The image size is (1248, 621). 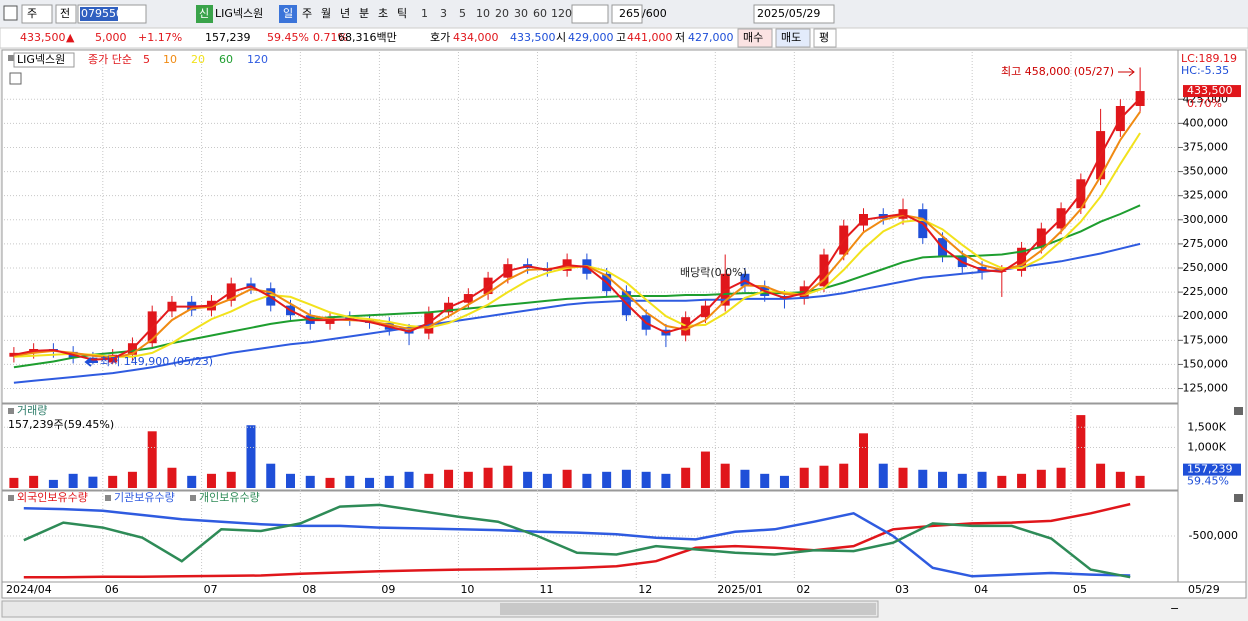 What do you see at coordinates (424, 13) in the screenshot?
I see `interval-button: 1` at bounding box center [424, 13].